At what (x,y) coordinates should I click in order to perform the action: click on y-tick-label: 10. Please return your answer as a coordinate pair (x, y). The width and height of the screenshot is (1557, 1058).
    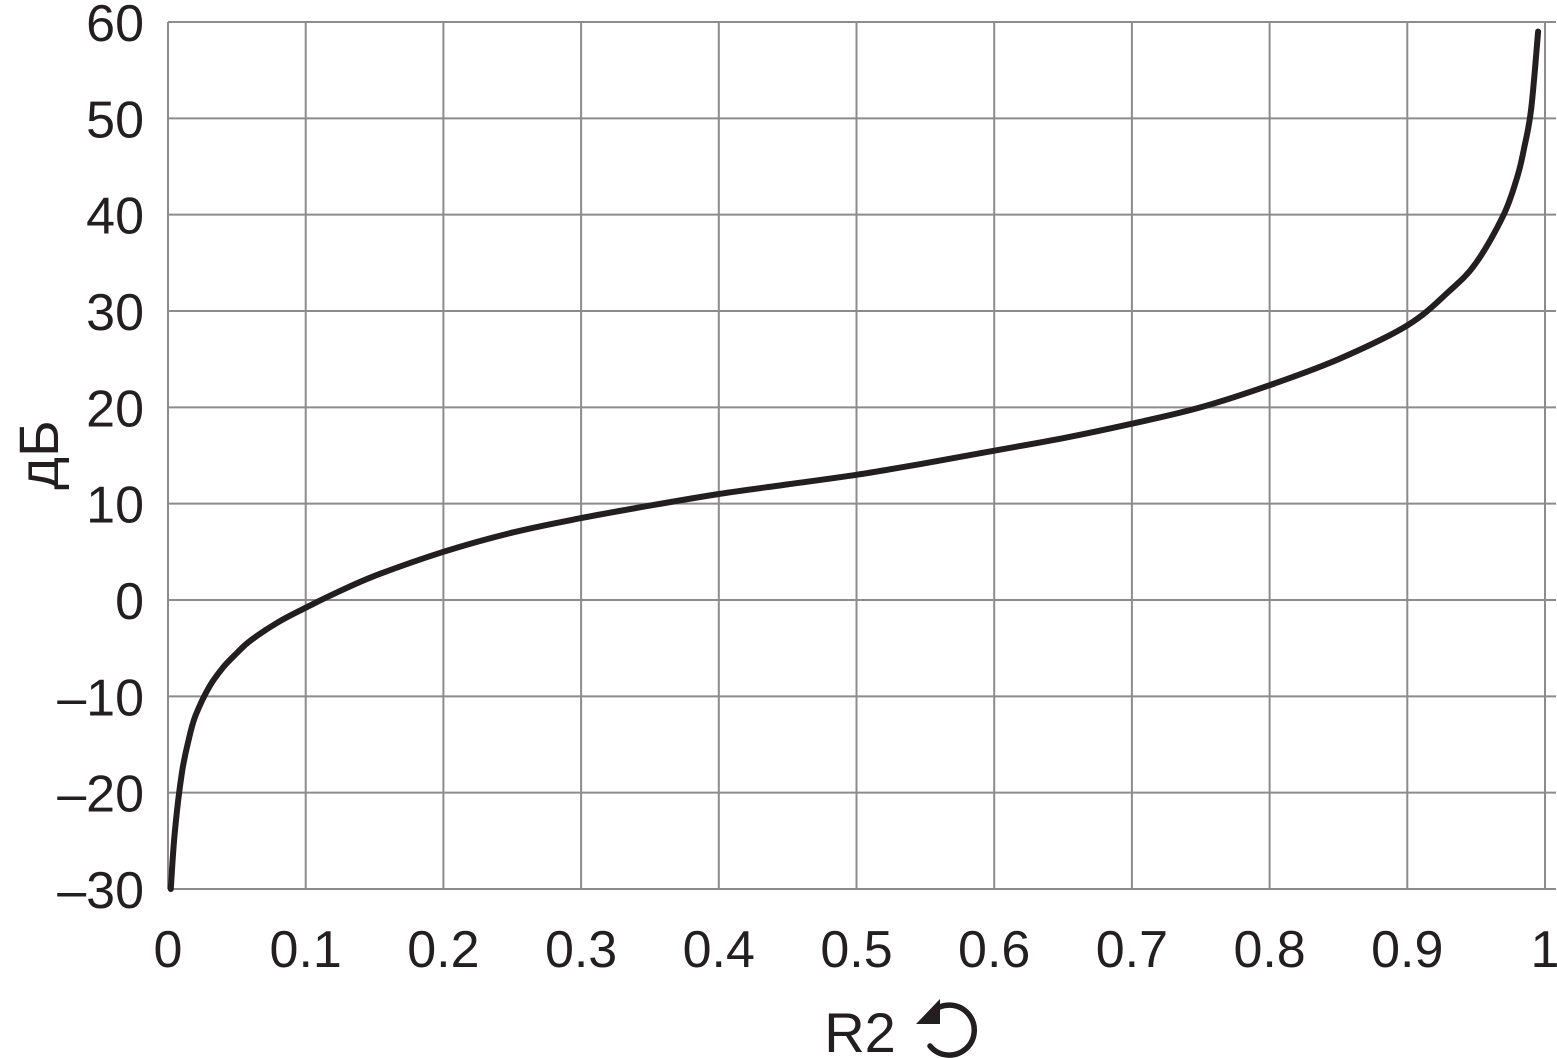
    Looking at the image, I should click on (115, 506).